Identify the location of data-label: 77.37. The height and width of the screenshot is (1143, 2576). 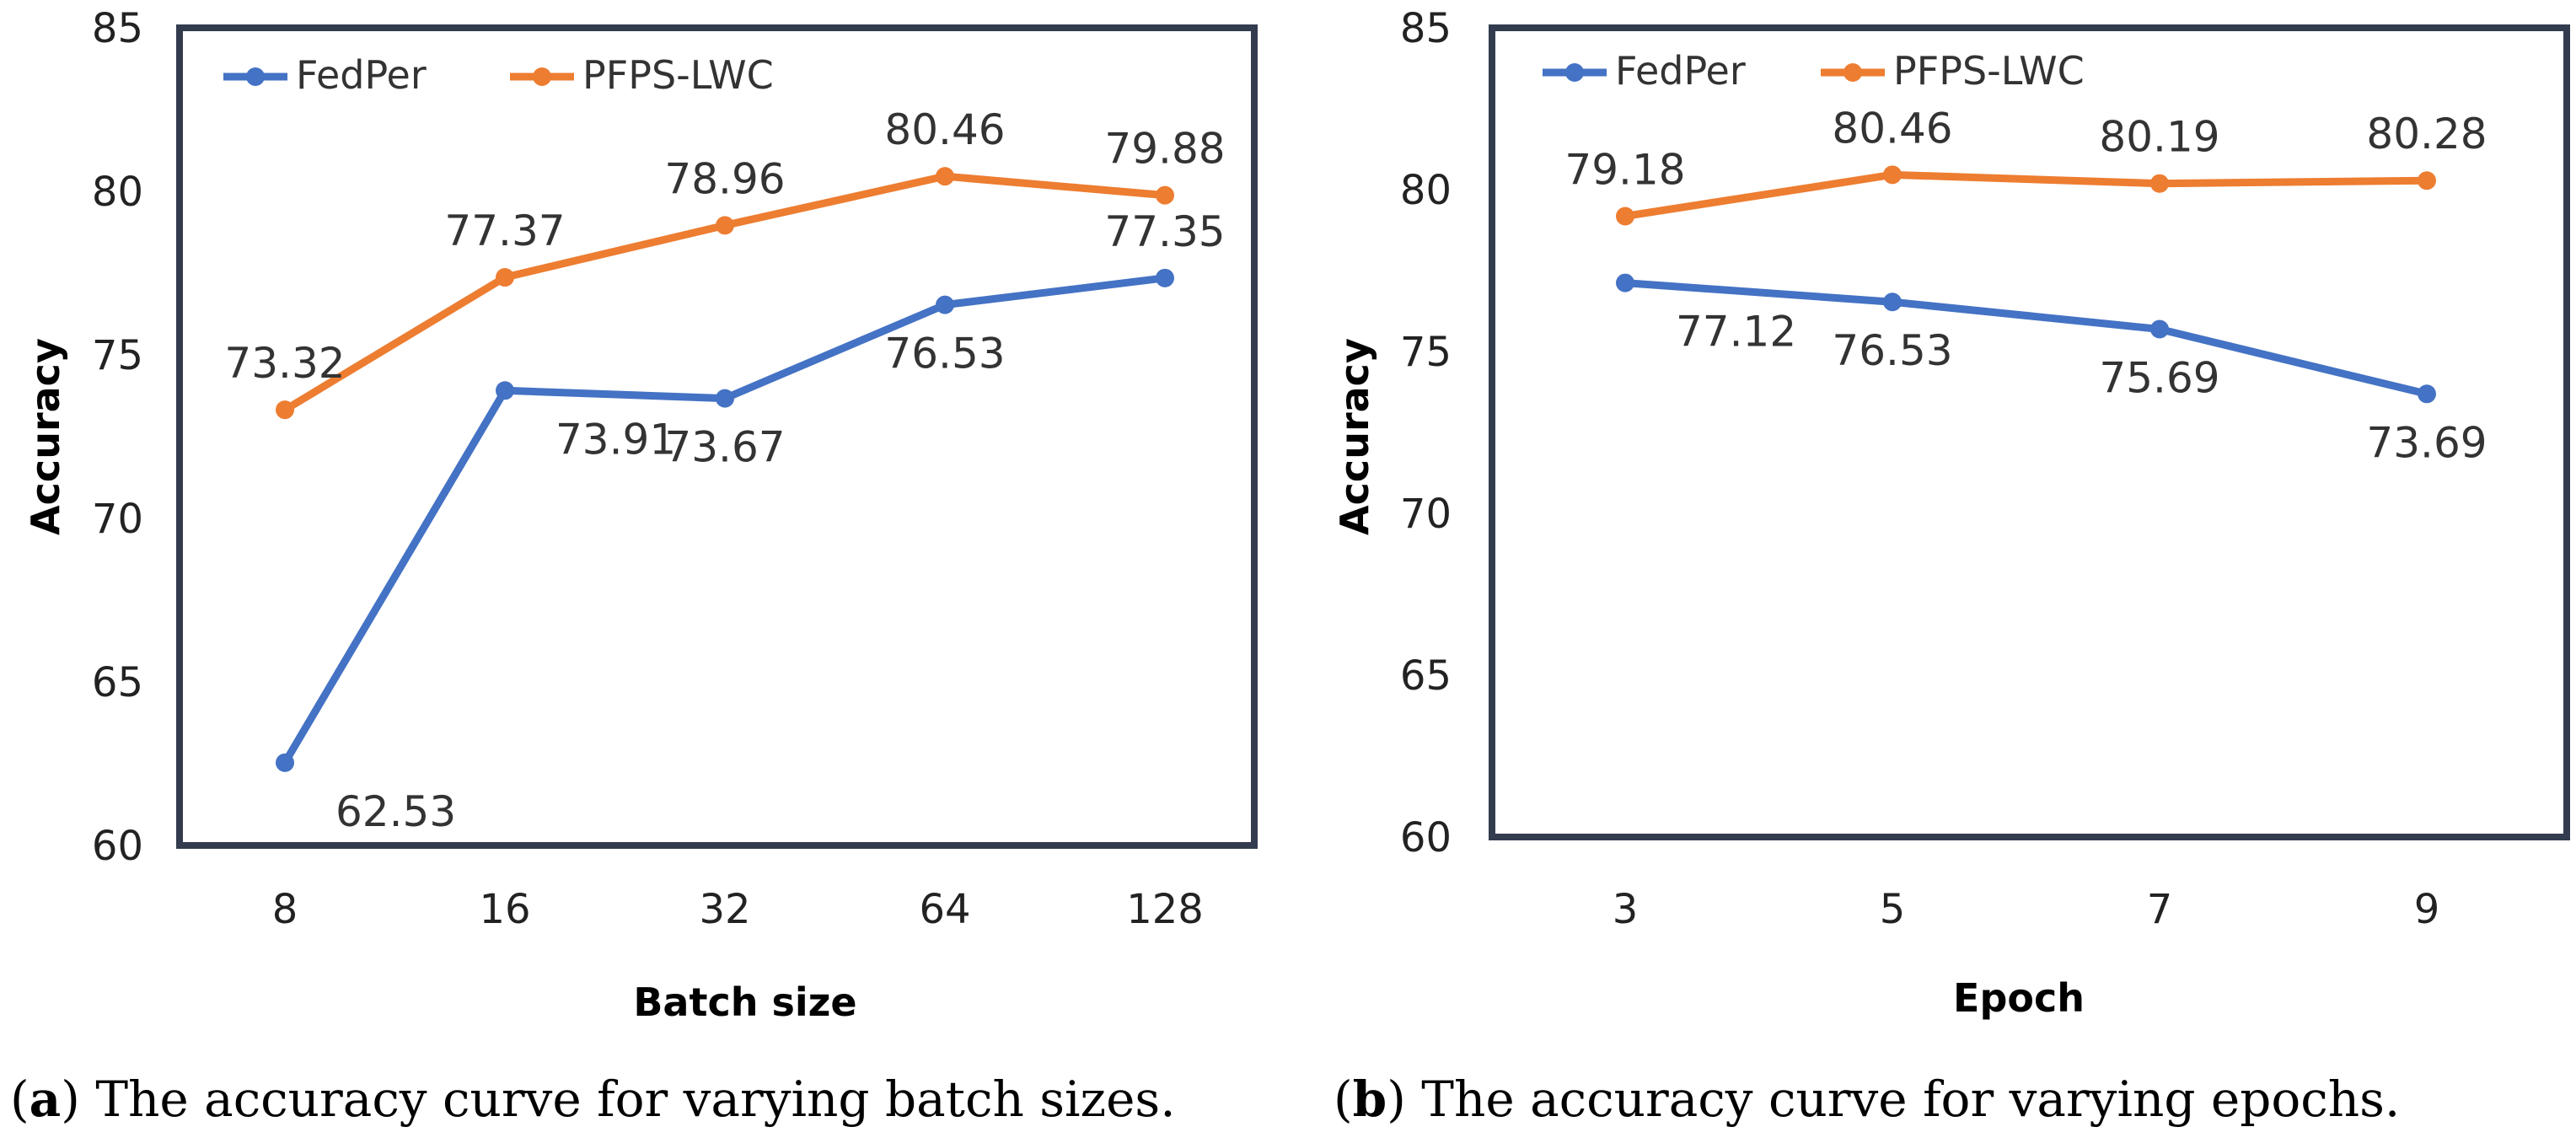
(504, 231).